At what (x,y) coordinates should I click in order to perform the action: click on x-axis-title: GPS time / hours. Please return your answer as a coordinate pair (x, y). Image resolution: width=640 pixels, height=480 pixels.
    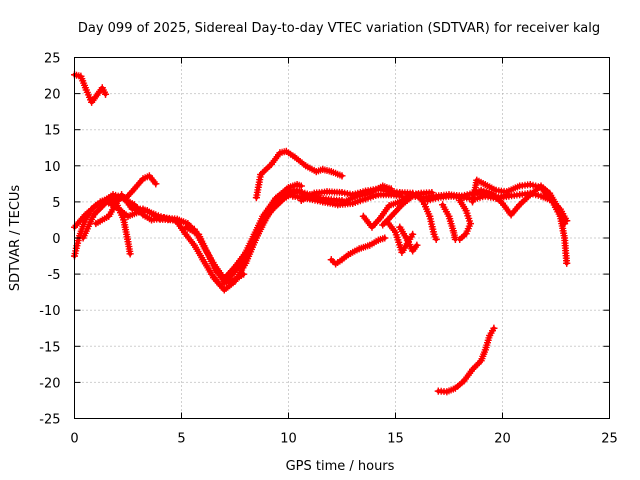
    Looking at the image, I should click on (340, 466).